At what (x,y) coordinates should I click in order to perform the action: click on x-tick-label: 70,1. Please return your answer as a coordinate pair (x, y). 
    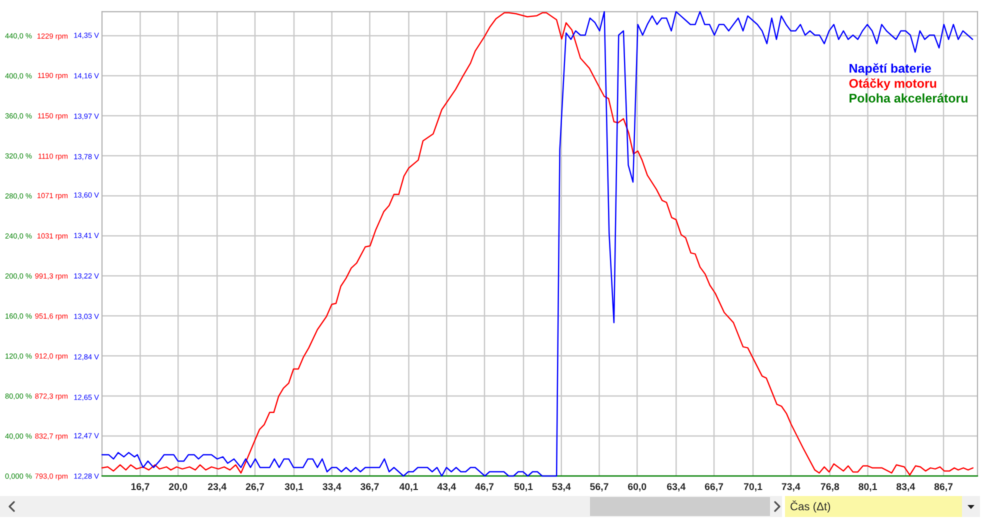
    Looking at the image, I should click on (753, 487).